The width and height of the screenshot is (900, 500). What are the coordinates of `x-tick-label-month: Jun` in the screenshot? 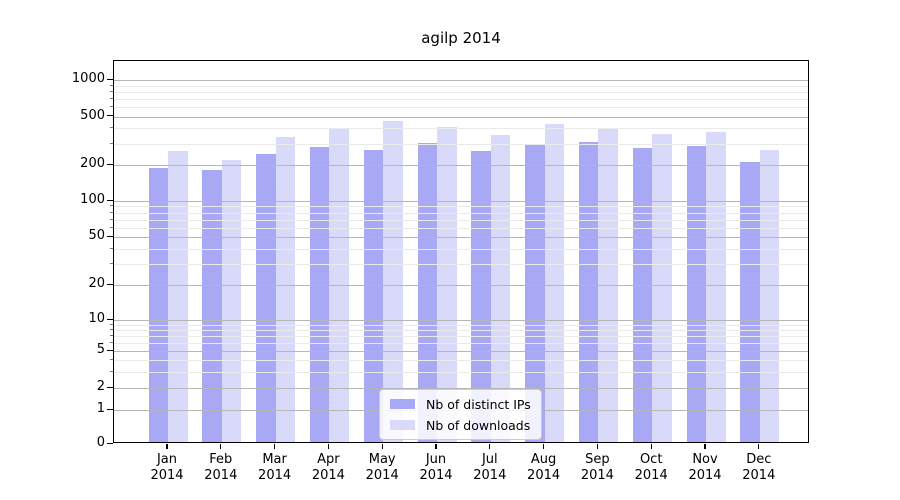 It's located at (436, 459).